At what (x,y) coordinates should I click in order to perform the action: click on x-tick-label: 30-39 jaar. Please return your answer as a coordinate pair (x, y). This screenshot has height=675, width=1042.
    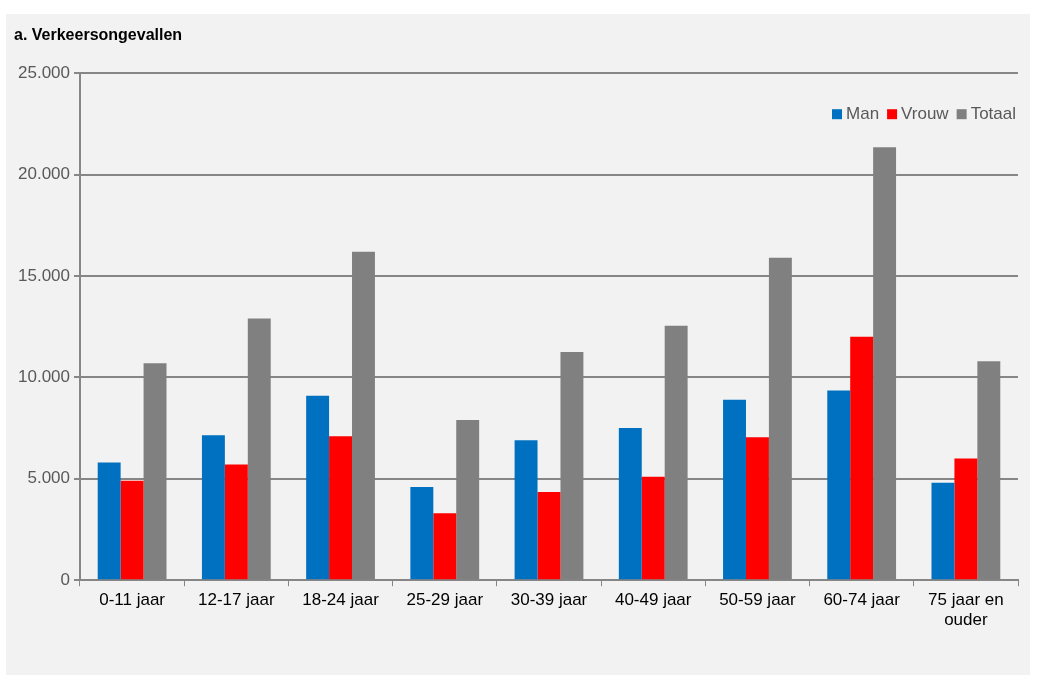
    Looking at the image, I should click on (549, 600).